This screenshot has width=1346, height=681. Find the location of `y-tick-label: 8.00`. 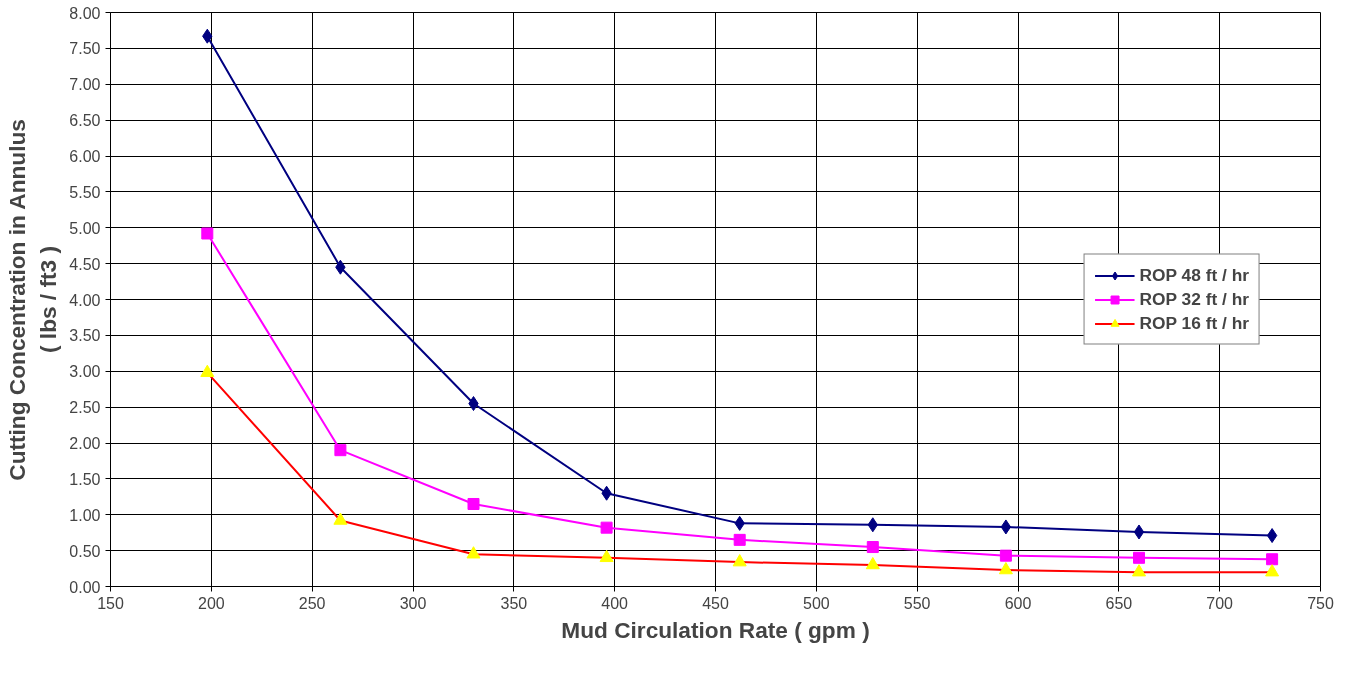

y-tick-label: 8.00 is located at coordinates (85, 13).